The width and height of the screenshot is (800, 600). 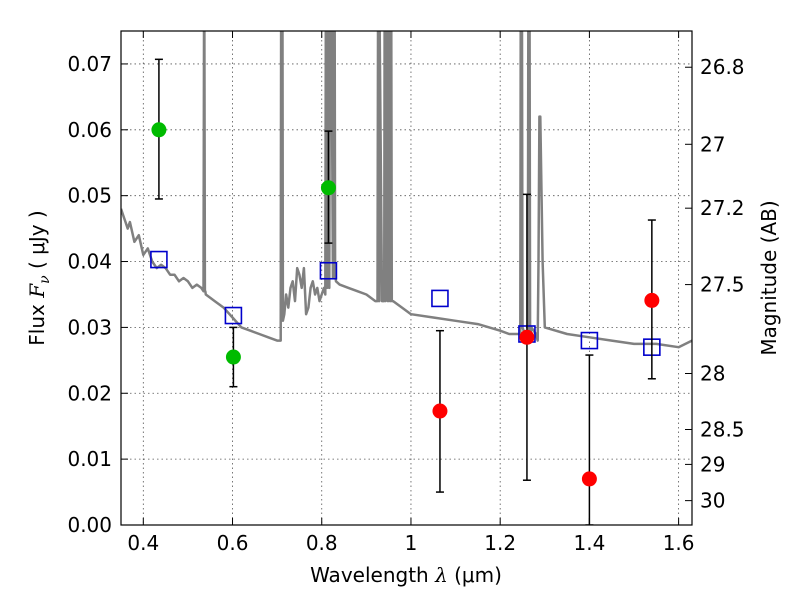 I want to click on y-tick-label: 0.04, so click(x=89, y=262).